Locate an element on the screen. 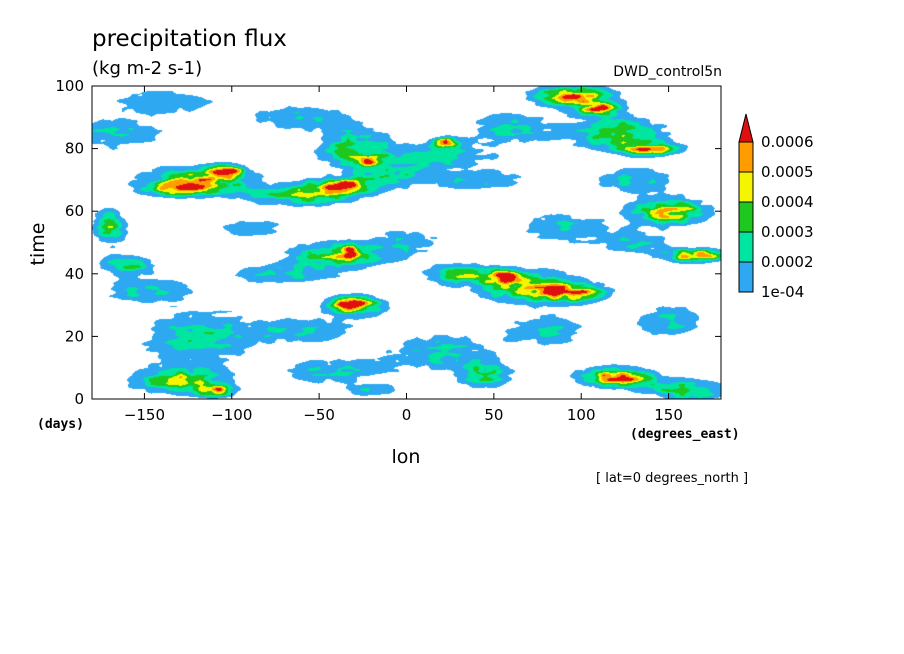 The width and height of the screenshot is (904, 654). x-tick-label: 50 is located at coordinates (493, 415).